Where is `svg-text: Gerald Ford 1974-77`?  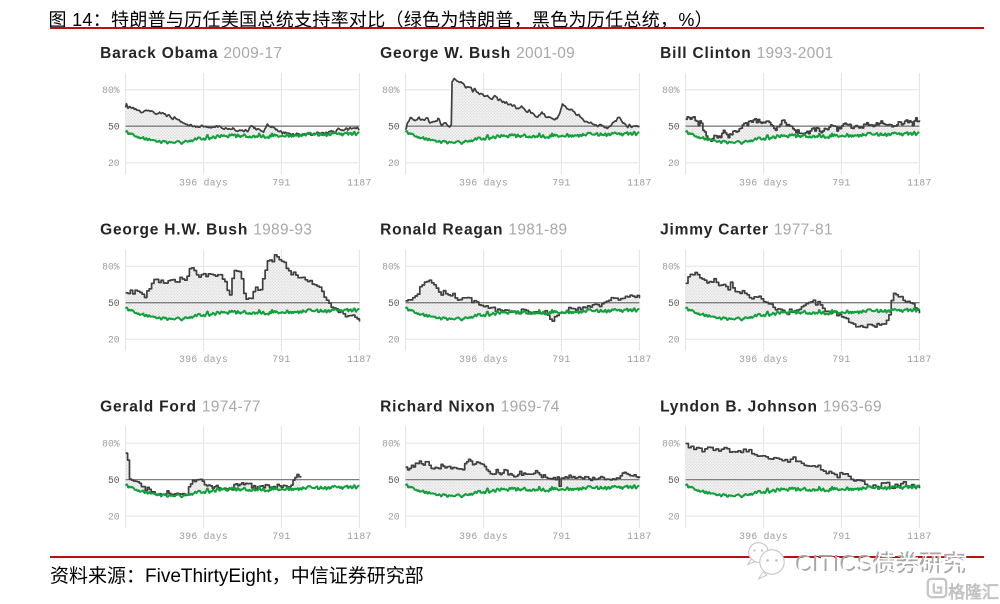 svg-text: Gerald Ford 1974-77 is located at coordinates (180, 407).